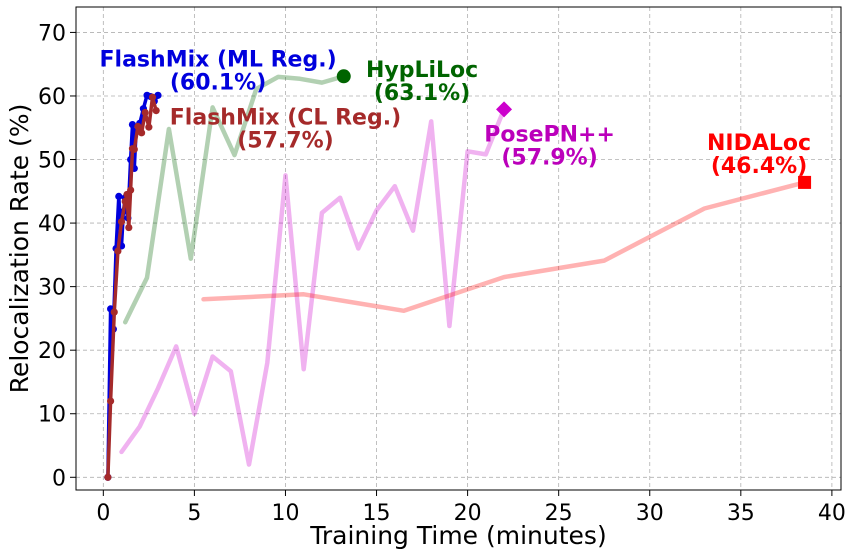 The image size is (855, 556). I want to click on y-tick-label: 30, so click(52, 288).